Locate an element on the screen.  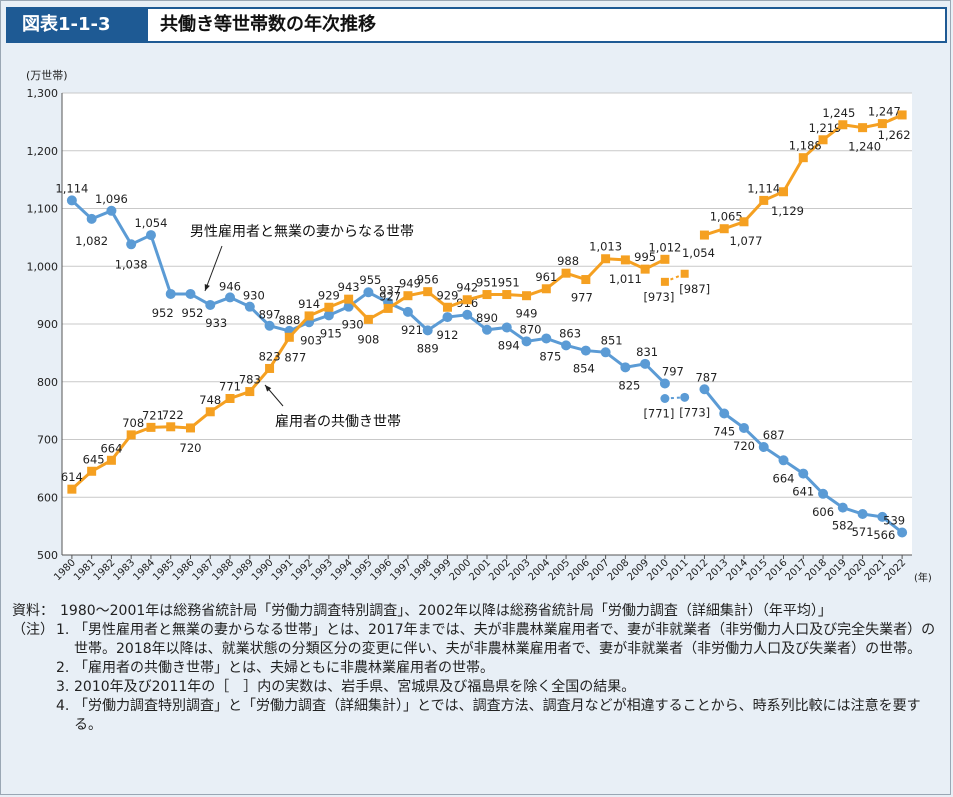
dual-income-data-label: 988 is located at coordinates (568, 261).